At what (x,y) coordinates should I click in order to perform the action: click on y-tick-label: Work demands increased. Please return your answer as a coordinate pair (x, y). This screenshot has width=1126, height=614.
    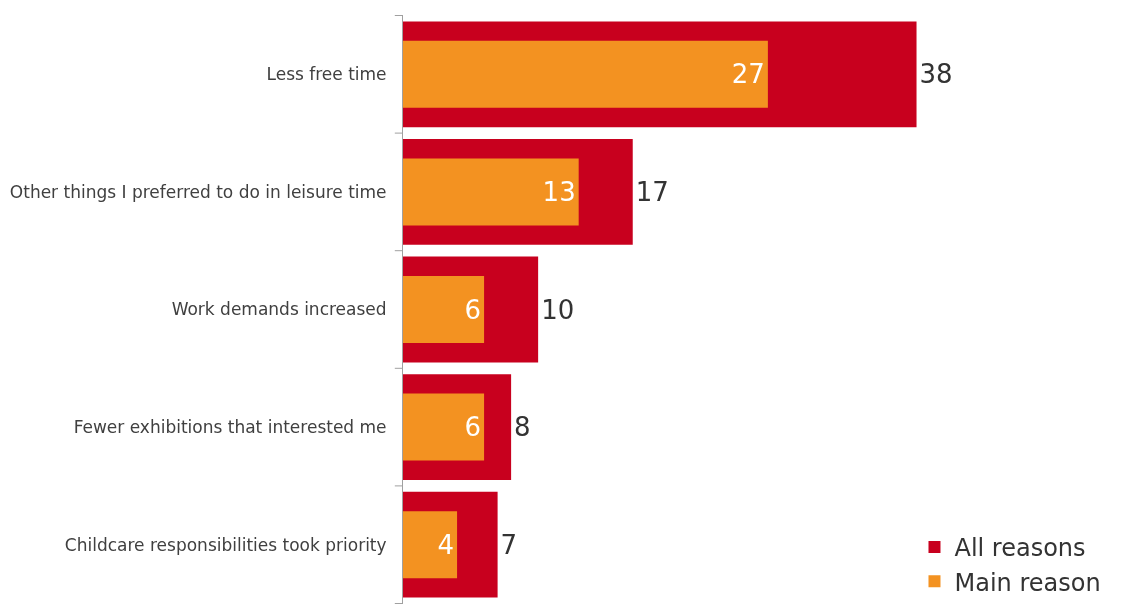
    Looking at the image, I should click on (279, 309).